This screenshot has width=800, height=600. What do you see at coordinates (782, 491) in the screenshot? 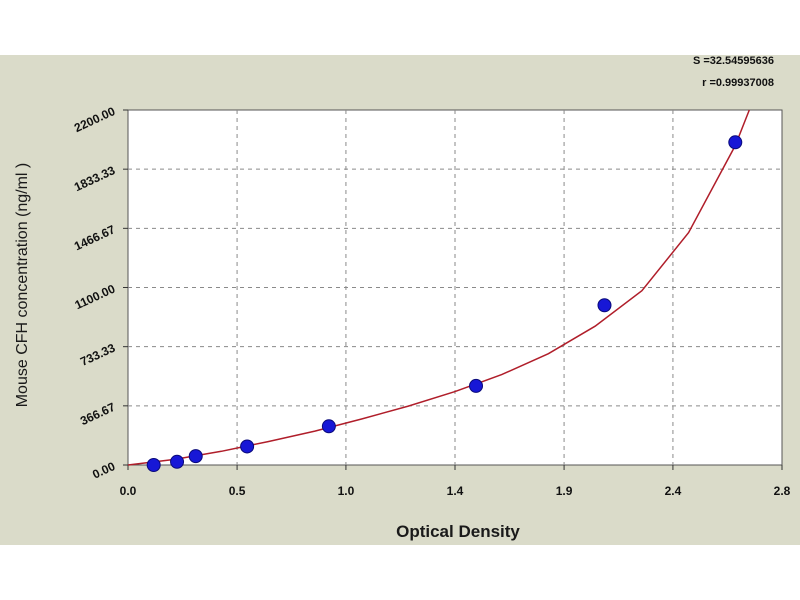
I see `x-tick-label: 2.8` at bounding box center [782, 491].